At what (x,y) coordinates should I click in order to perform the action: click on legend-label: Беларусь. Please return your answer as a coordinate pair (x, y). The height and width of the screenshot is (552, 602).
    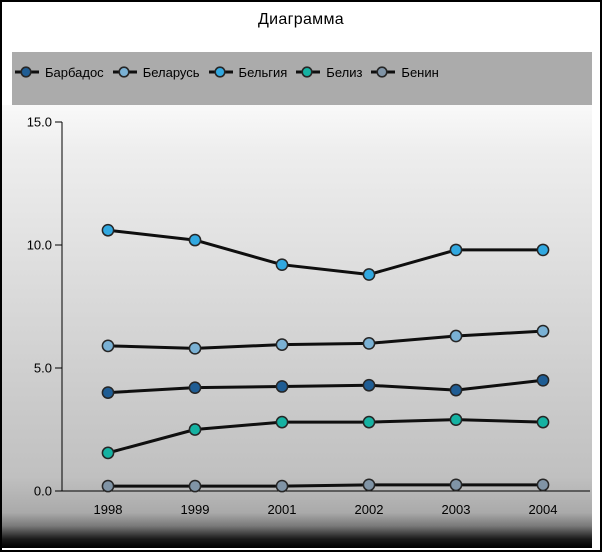
    Looking at the image, I should click on (171, 72).